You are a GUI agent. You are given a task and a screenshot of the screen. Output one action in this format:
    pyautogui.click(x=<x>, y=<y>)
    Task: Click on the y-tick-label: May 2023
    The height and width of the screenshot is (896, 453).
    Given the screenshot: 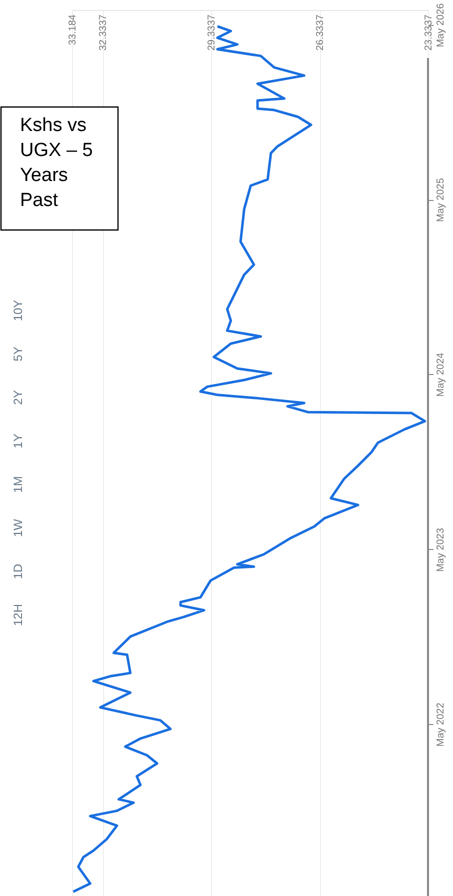 What is the action you would take?
    pyautogui.click(x=441, y=550)
    